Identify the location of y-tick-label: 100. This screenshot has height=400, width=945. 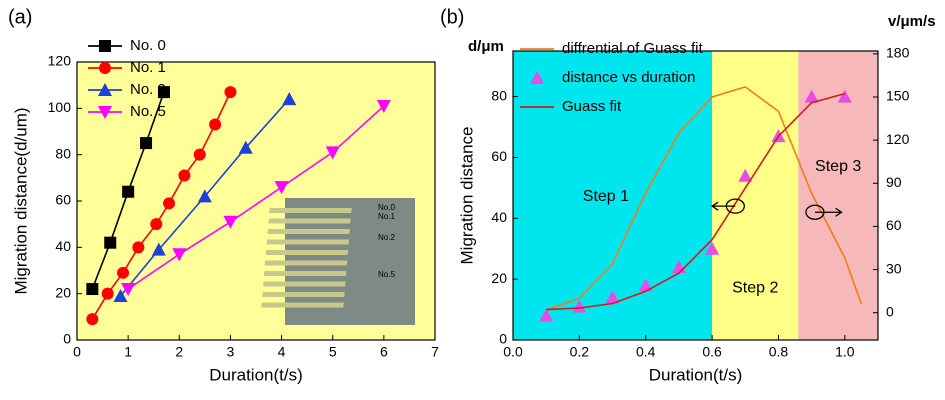
(60, 107).